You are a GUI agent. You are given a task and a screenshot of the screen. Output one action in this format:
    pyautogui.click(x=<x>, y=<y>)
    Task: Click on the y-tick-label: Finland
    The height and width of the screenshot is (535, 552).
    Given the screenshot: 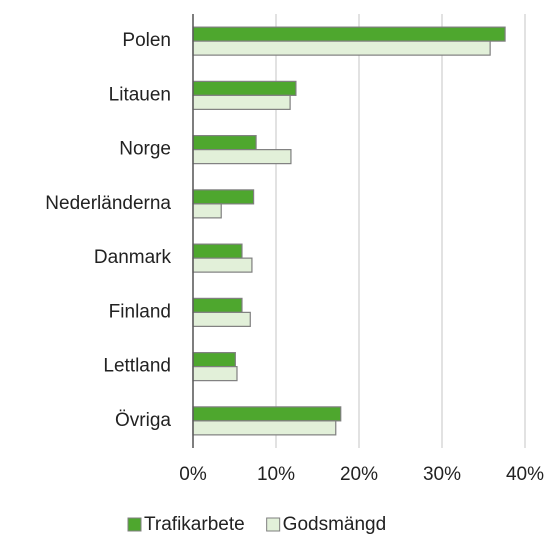 What is the action you would take?
    pyautogui.click(x=140, y=311)
    